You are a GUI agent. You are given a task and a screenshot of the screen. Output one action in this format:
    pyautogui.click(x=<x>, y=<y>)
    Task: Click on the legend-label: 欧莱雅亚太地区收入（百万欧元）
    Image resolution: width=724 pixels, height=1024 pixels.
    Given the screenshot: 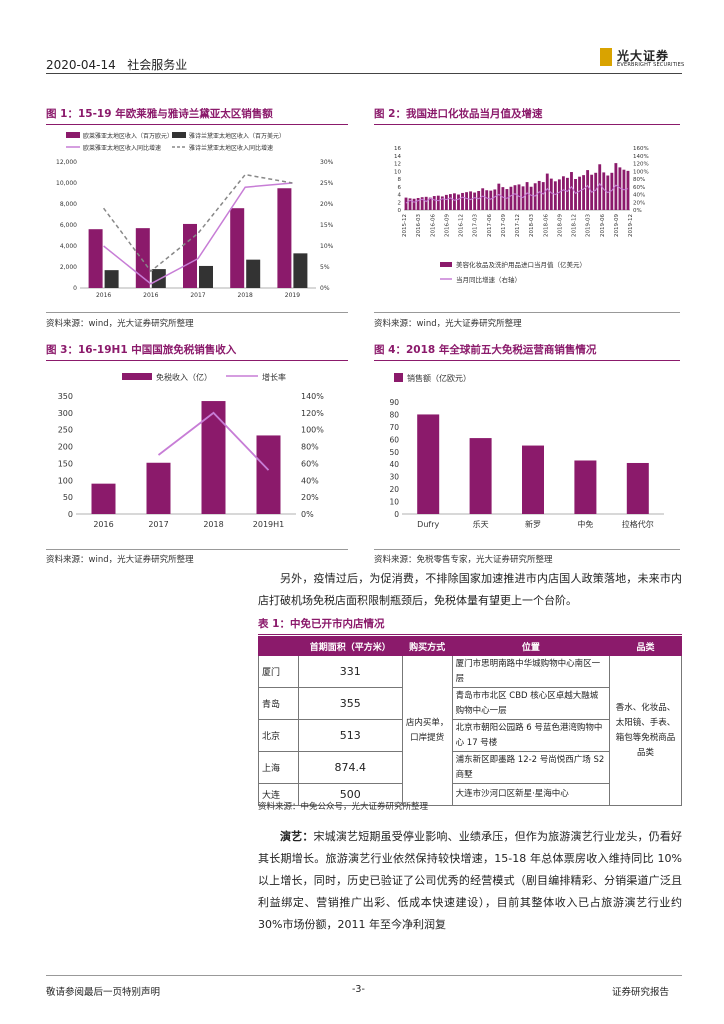 What is the action you would take?
    pyautogui.click(x=128, y=136)
    